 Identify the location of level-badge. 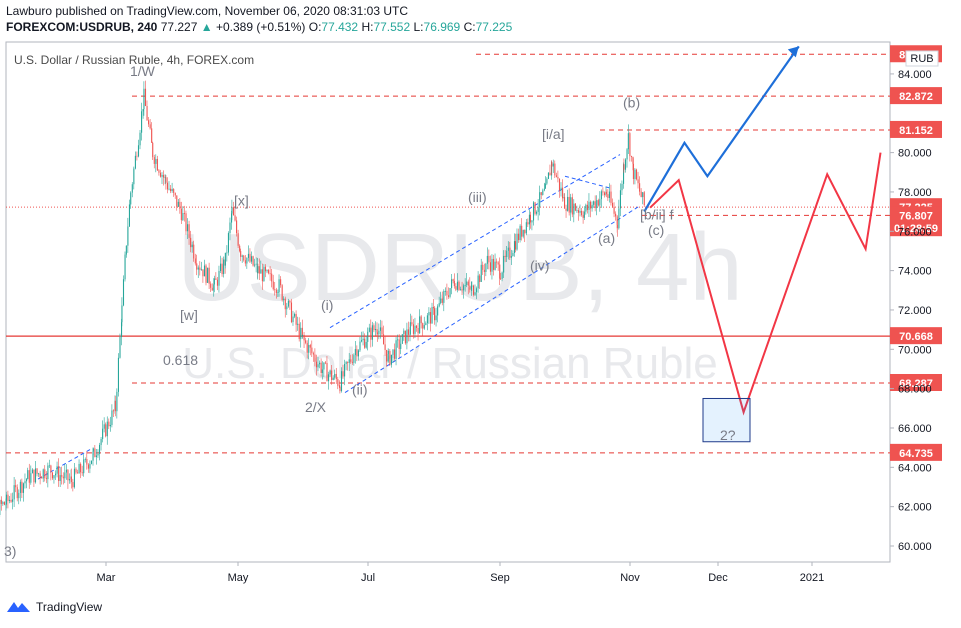
(916, 215).